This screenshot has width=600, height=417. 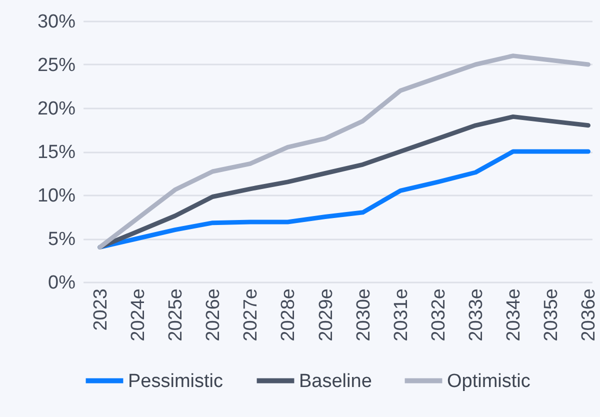 I want to click on x-tick-label: 2023, so click(x=101, y=309).